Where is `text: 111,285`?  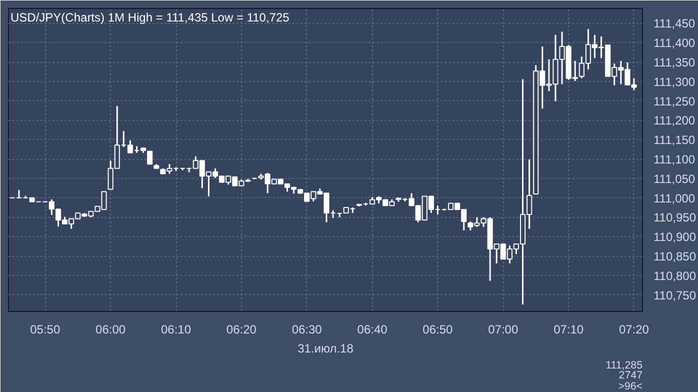
text: 111,285 is located at coordinates (624, 366).